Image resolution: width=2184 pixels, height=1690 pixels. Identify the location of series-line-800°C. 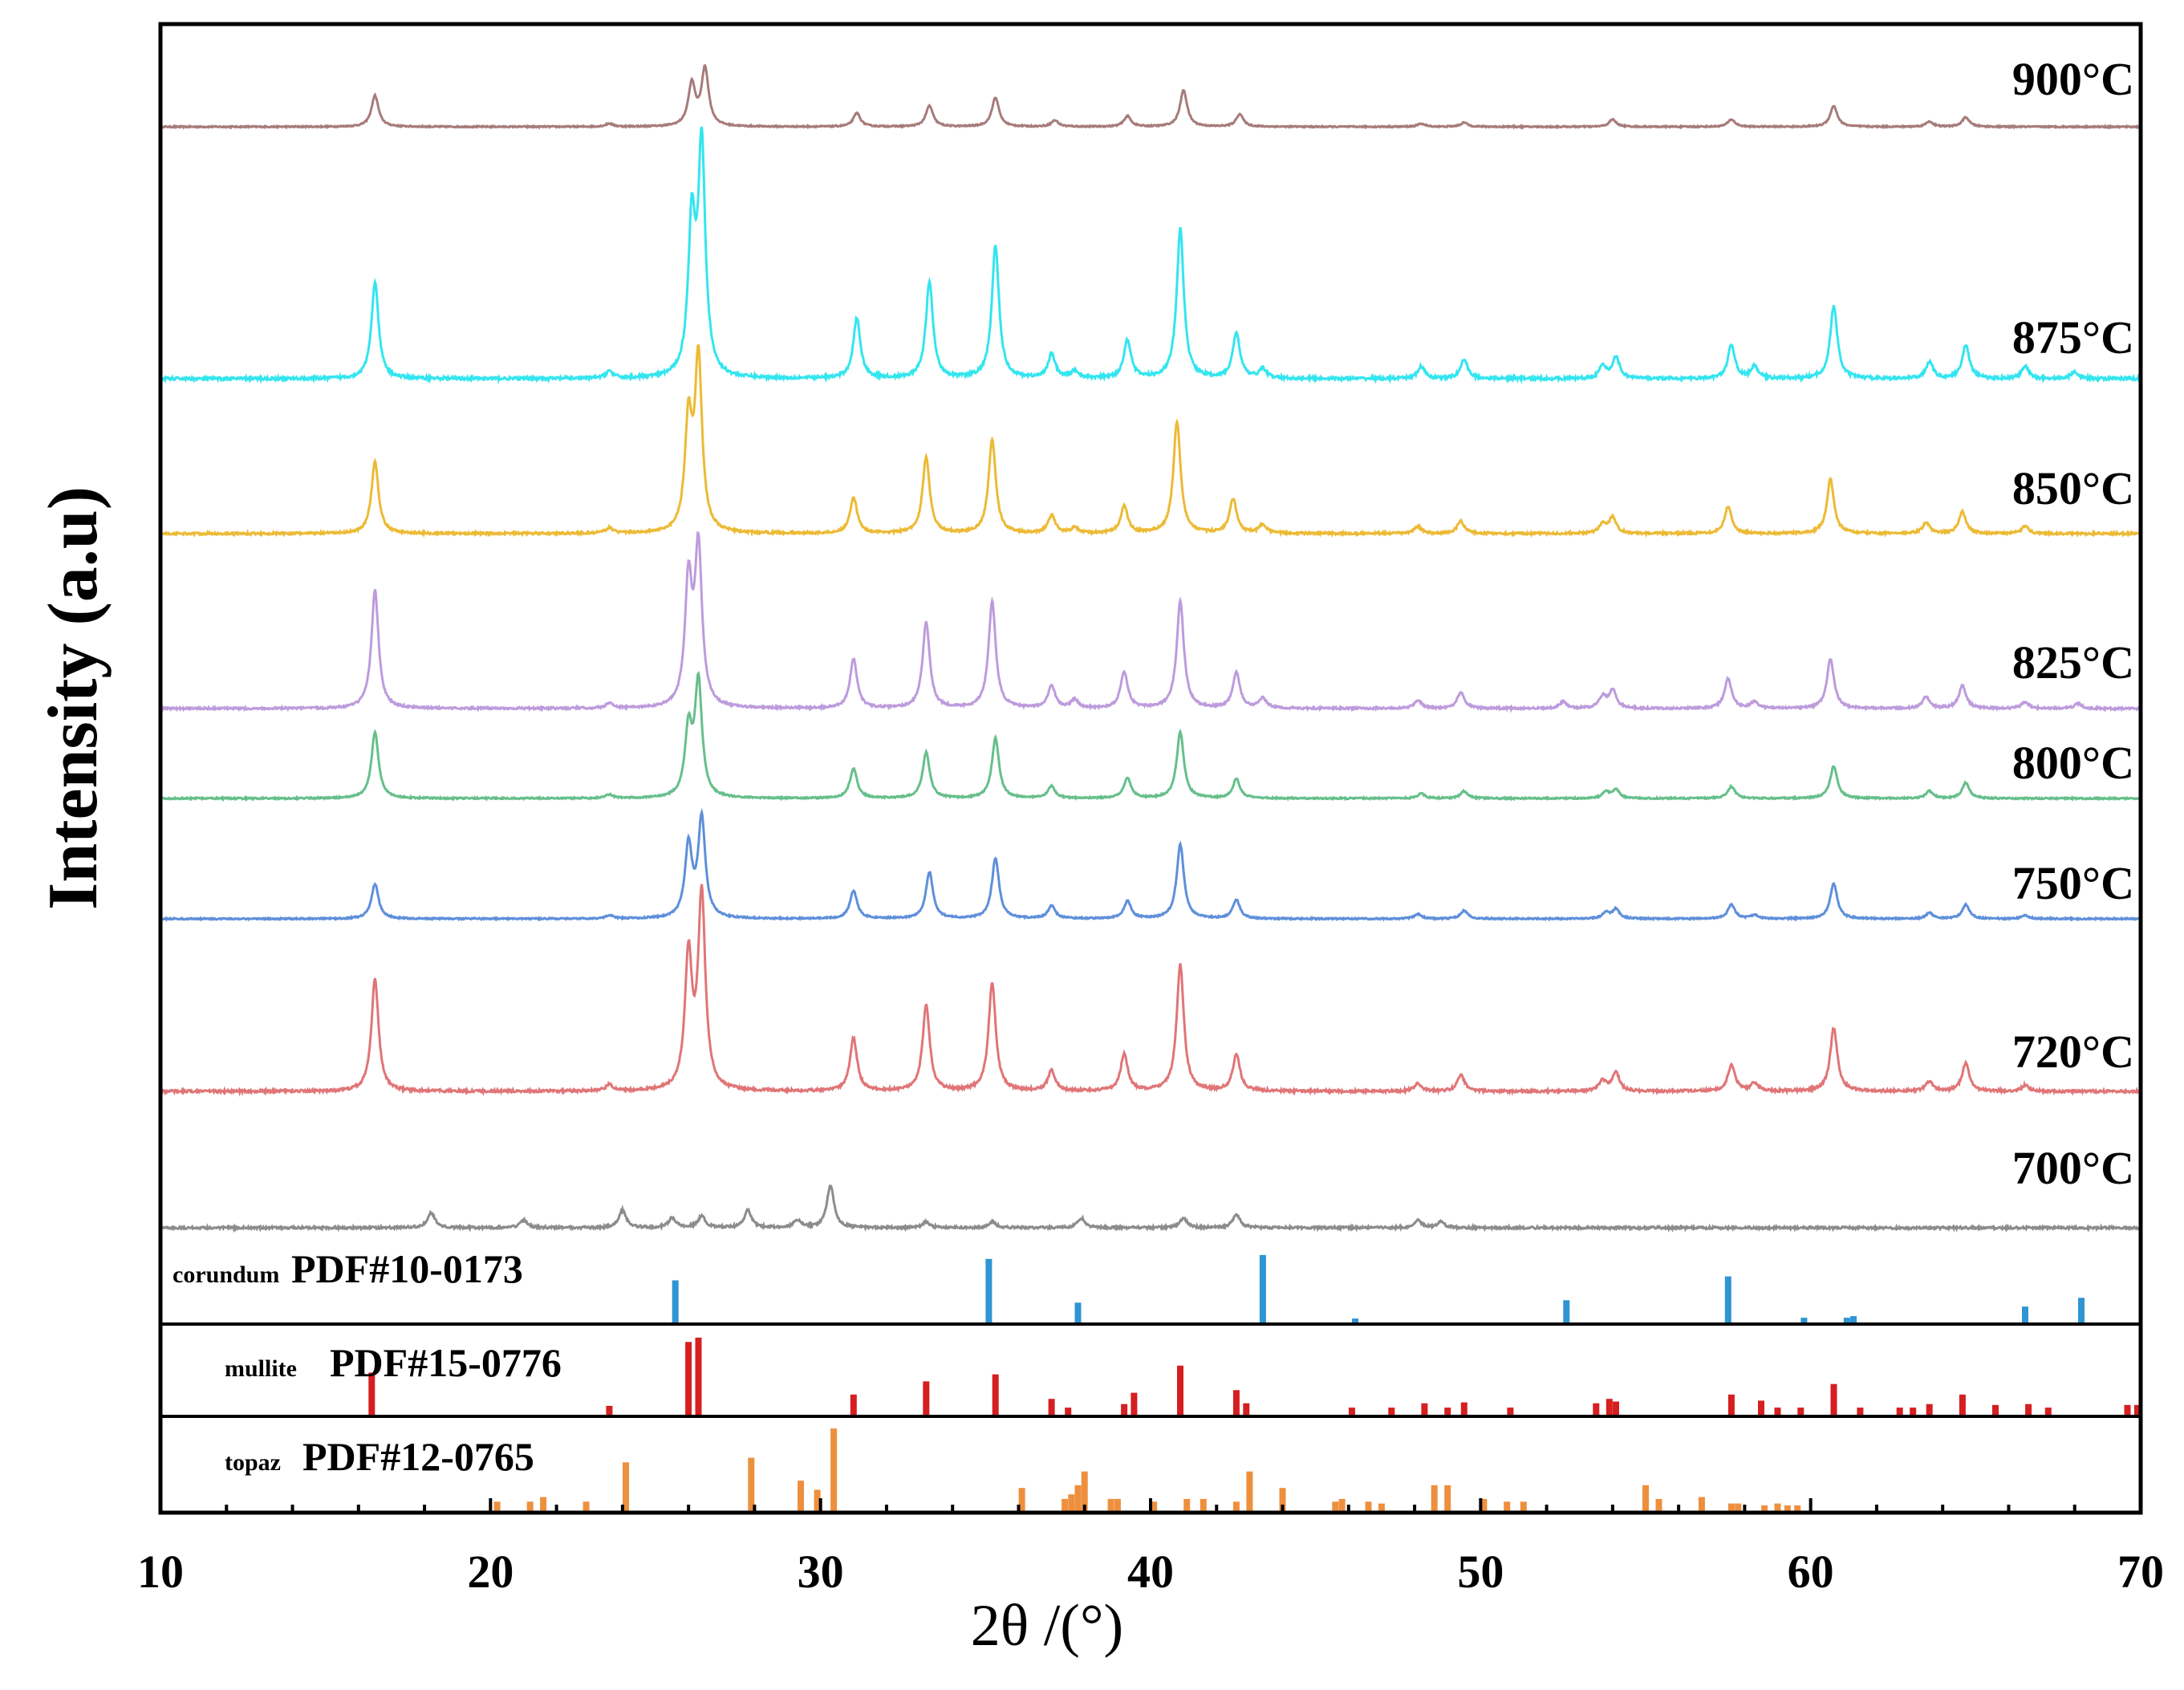
(1150, 736).